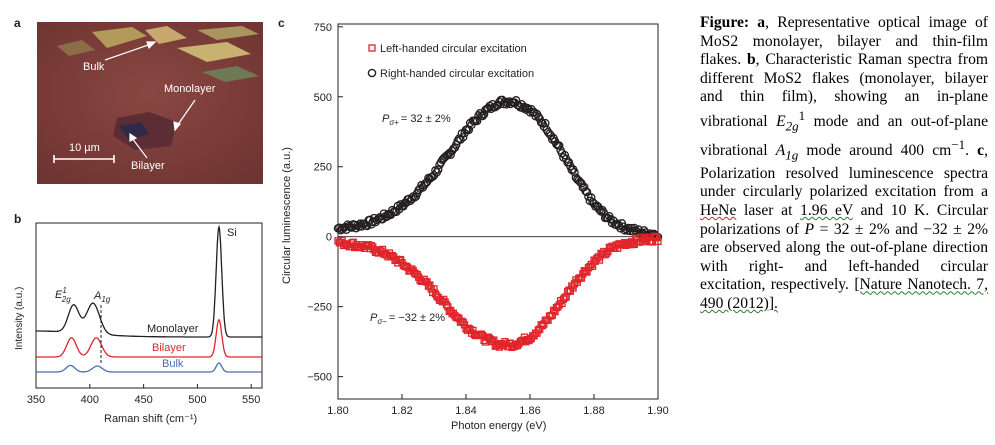  What do you see at coordinates (190, 89) in the screenshot?
I see `monolayer-label: Monolayer` at bounding box center [190, 89].